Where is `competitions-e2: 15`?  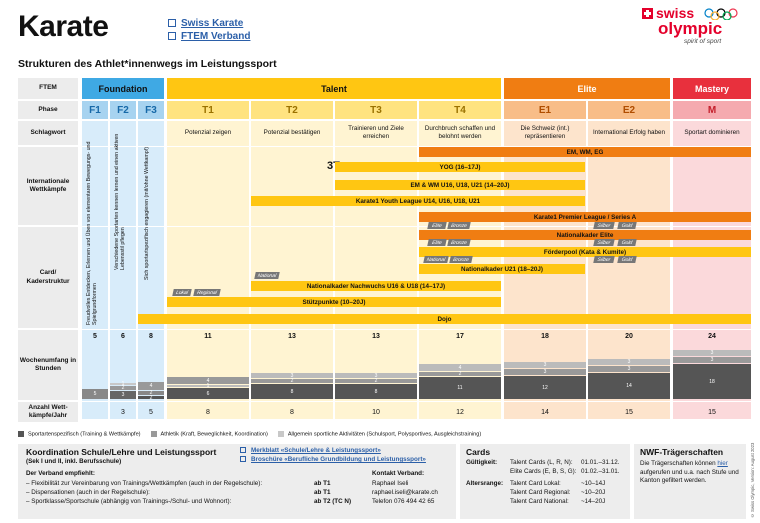 competitions-e2: 15 is located at coordinates (629, 412).